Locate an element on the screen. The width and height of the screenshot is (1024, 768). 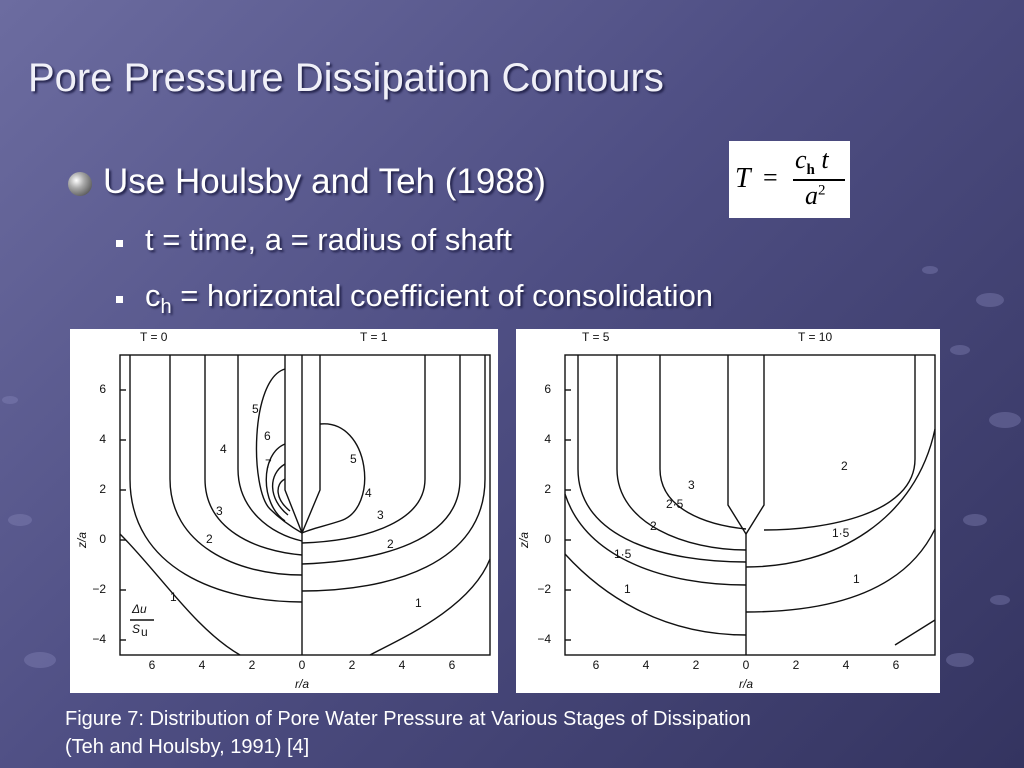
y-tick-label: −4 is located at coordinates (544, 639).